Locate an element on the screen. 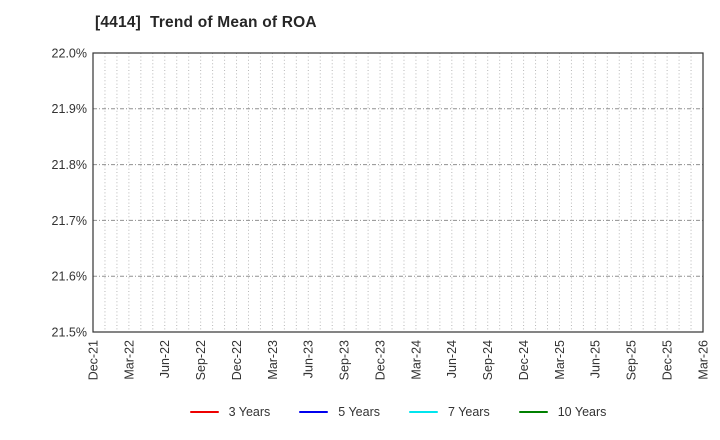 The image size is (720, 440). x-axis-tick-label: Sep-23 is located at coordinates (345, 360).